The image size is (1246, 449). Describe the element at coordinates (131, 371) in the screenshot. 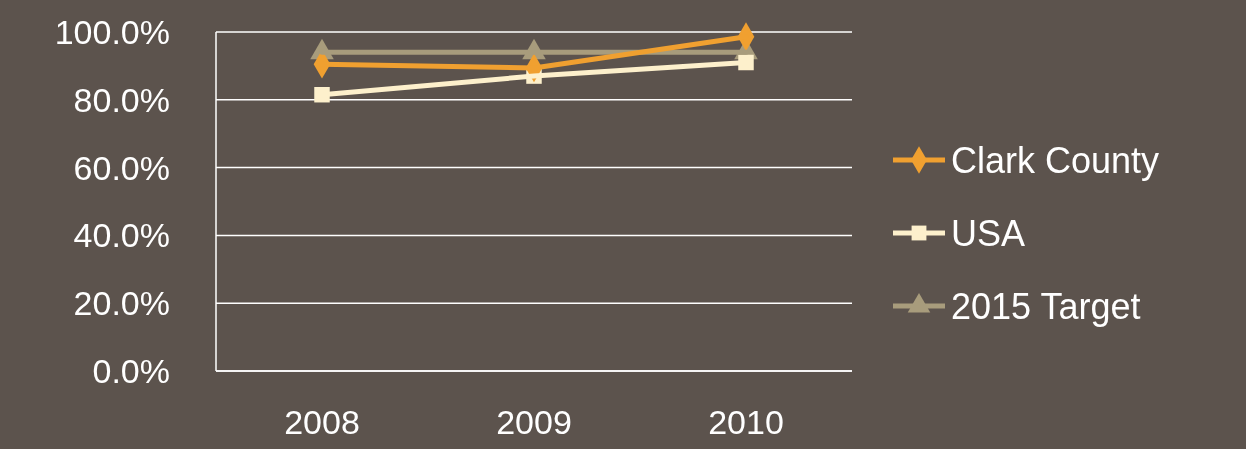

I see `y-tick-label: 0.0%` at that location.